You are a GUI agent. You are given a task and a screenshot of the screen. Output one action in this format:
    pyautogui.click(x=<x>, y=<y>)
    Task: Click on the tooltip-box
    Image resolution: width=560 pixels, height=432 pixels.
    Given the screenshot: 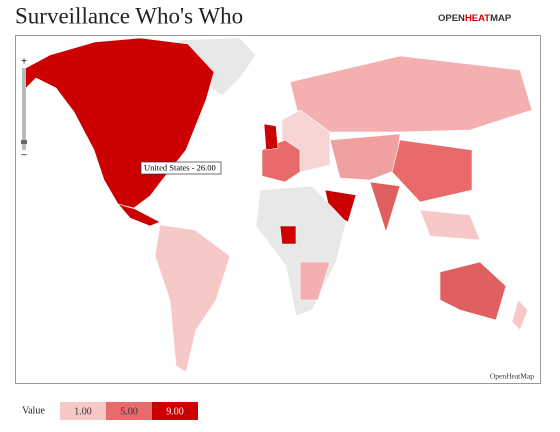 What is the action you would take?
    pyautogui.click(x=181, y=168)
    